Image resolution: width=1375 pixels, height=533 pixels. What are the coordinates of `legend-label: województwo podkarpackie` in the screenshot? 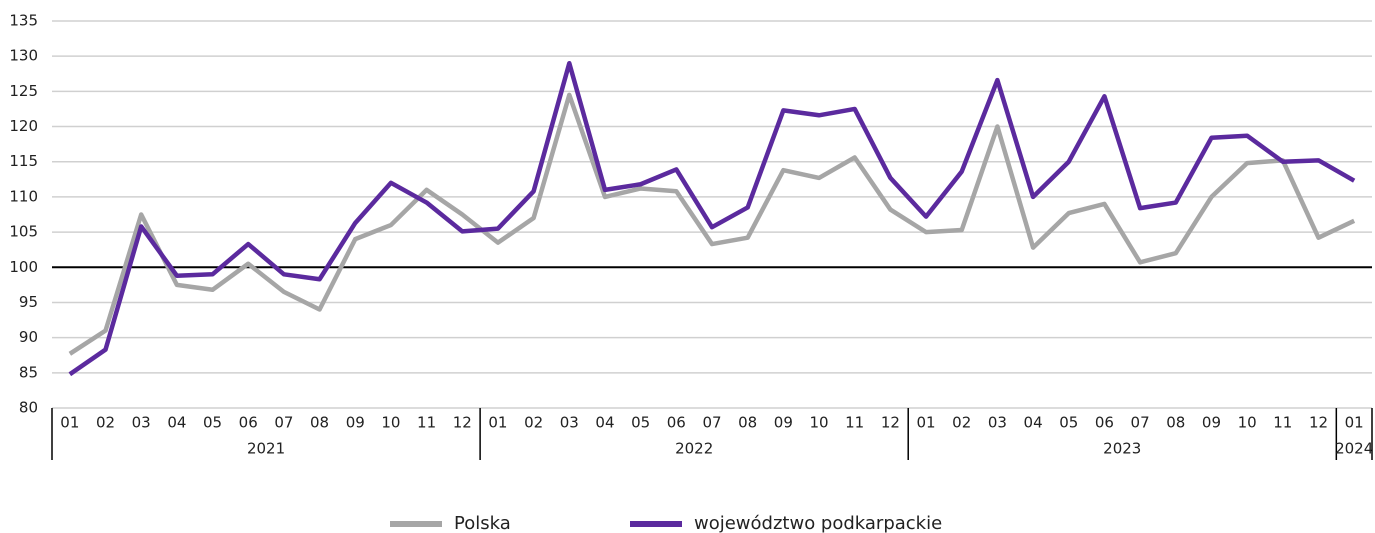 It's located at (818, 523).